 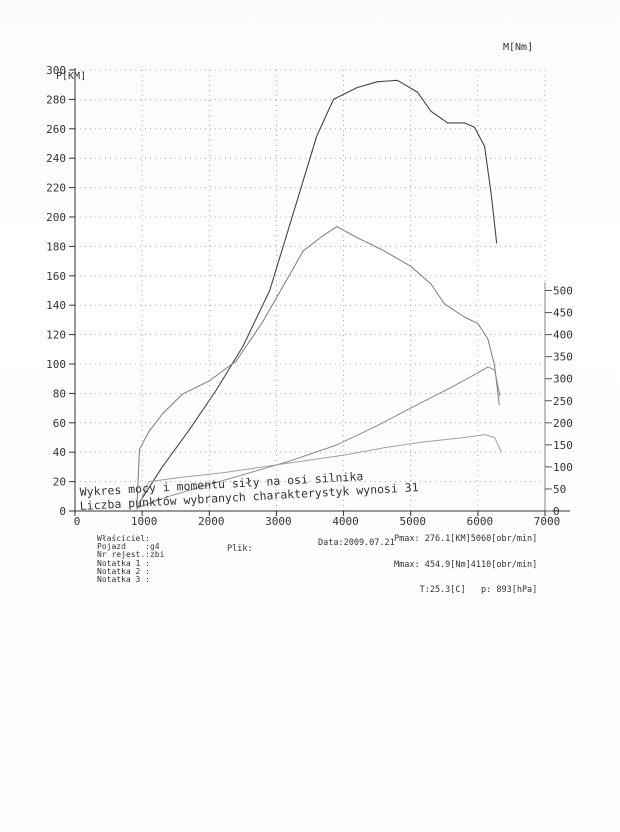 What do you see at coordinates (56, 188) in the screenshot?
I see `left-tick-label: 220` at bounding box center [56, 188].